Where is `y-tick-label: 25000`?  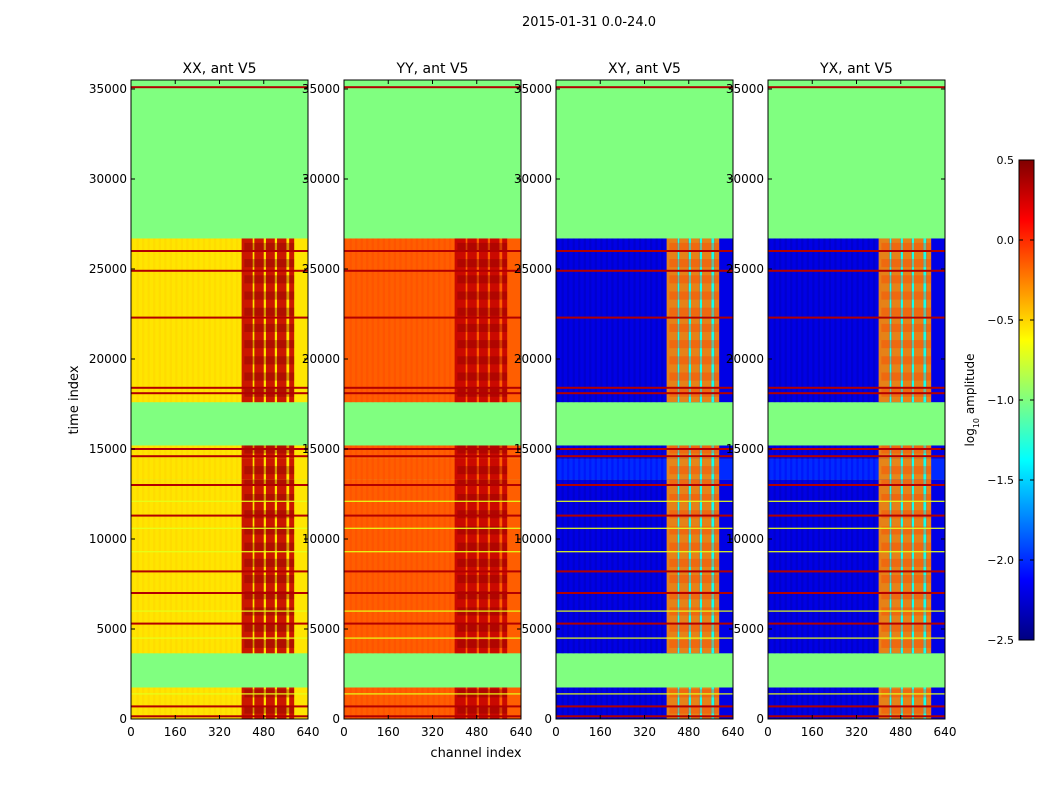 y-tick-label: 25000 is located at coordinates (533, 269).